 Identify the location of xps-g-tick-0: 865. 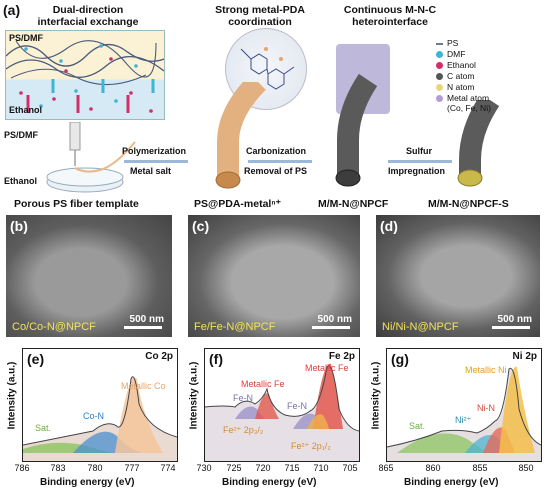
(386, 468).